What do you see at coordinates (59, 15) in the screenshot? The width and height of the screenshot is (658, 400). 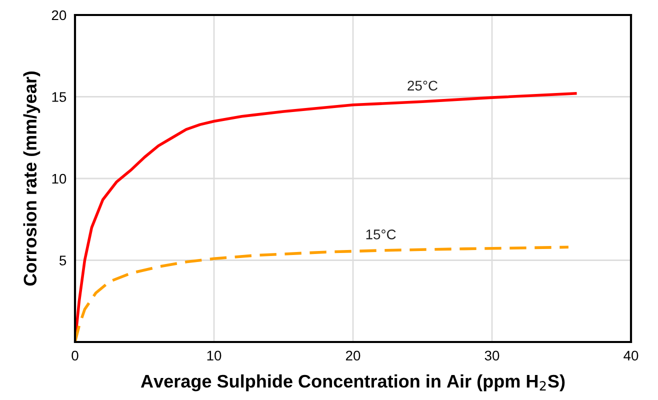 I see `y-tick-label: 20` at bounding box center [59, 15].